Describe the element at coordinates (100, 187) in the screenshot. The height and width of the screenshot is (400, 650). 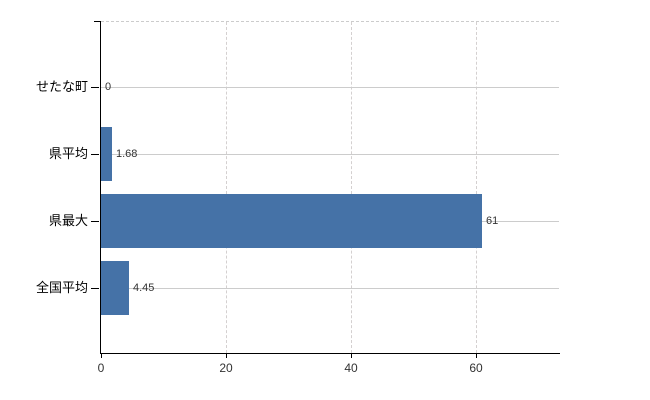
I see `y-axis-line` at that location.